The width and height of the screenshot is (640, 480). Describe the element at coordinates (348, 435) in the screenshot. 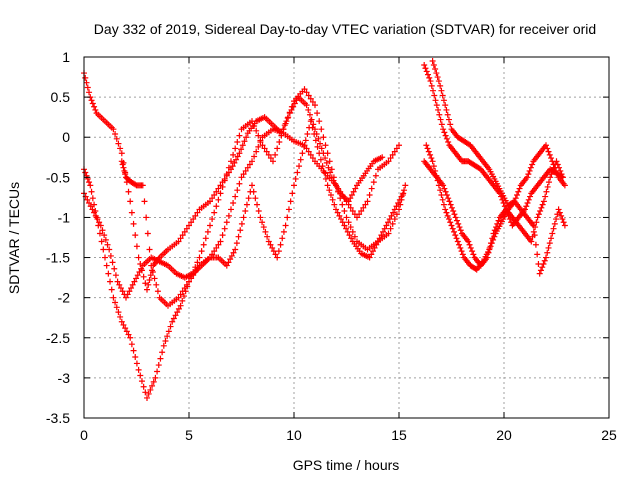

I see `x-tick-labels: 0 5 10 15 20 25` at that location.